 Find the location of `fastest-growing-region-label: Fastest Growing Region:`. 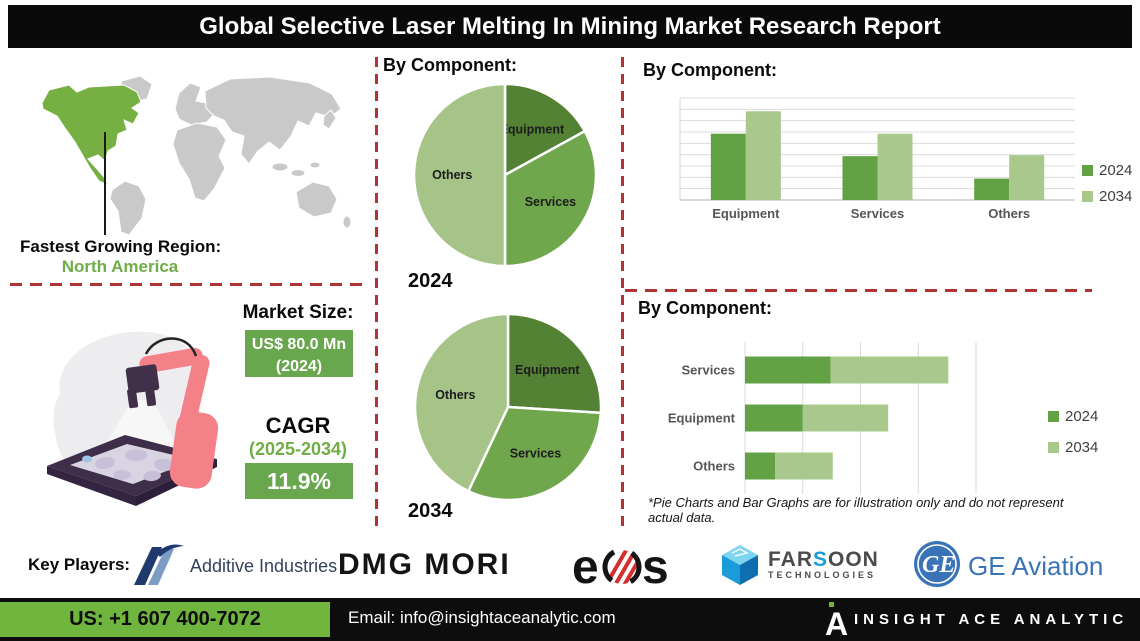

fastest-growing-region-label: Fastest Growing Region: is located at coordinates (121, 246).